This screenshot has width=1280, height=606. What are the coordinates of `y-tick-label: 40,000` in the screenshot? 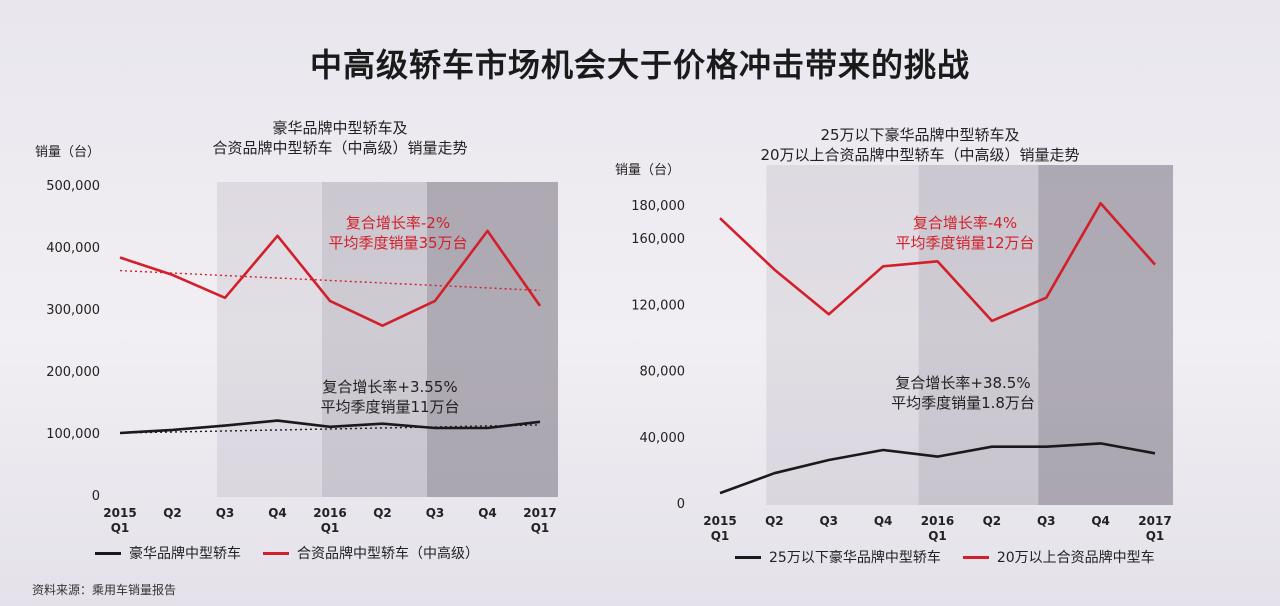 It's located at (663, 438).